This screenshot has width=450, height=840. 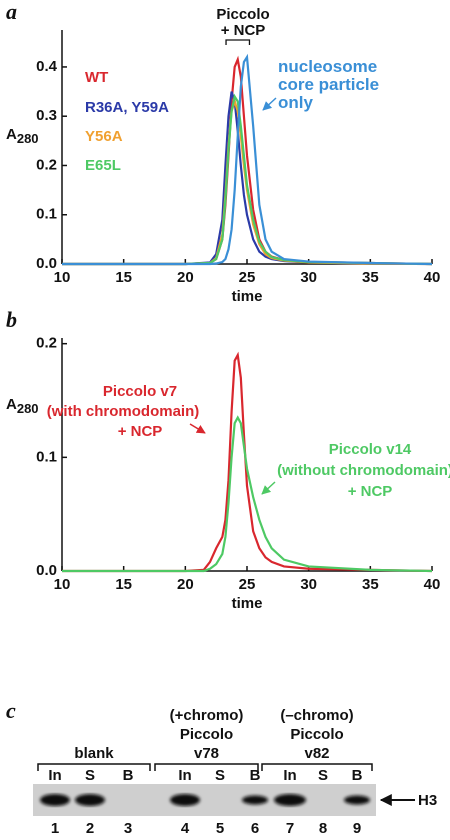 I want to click on series-label-box: nucleosome core particle only, so click(x=329, y=85).